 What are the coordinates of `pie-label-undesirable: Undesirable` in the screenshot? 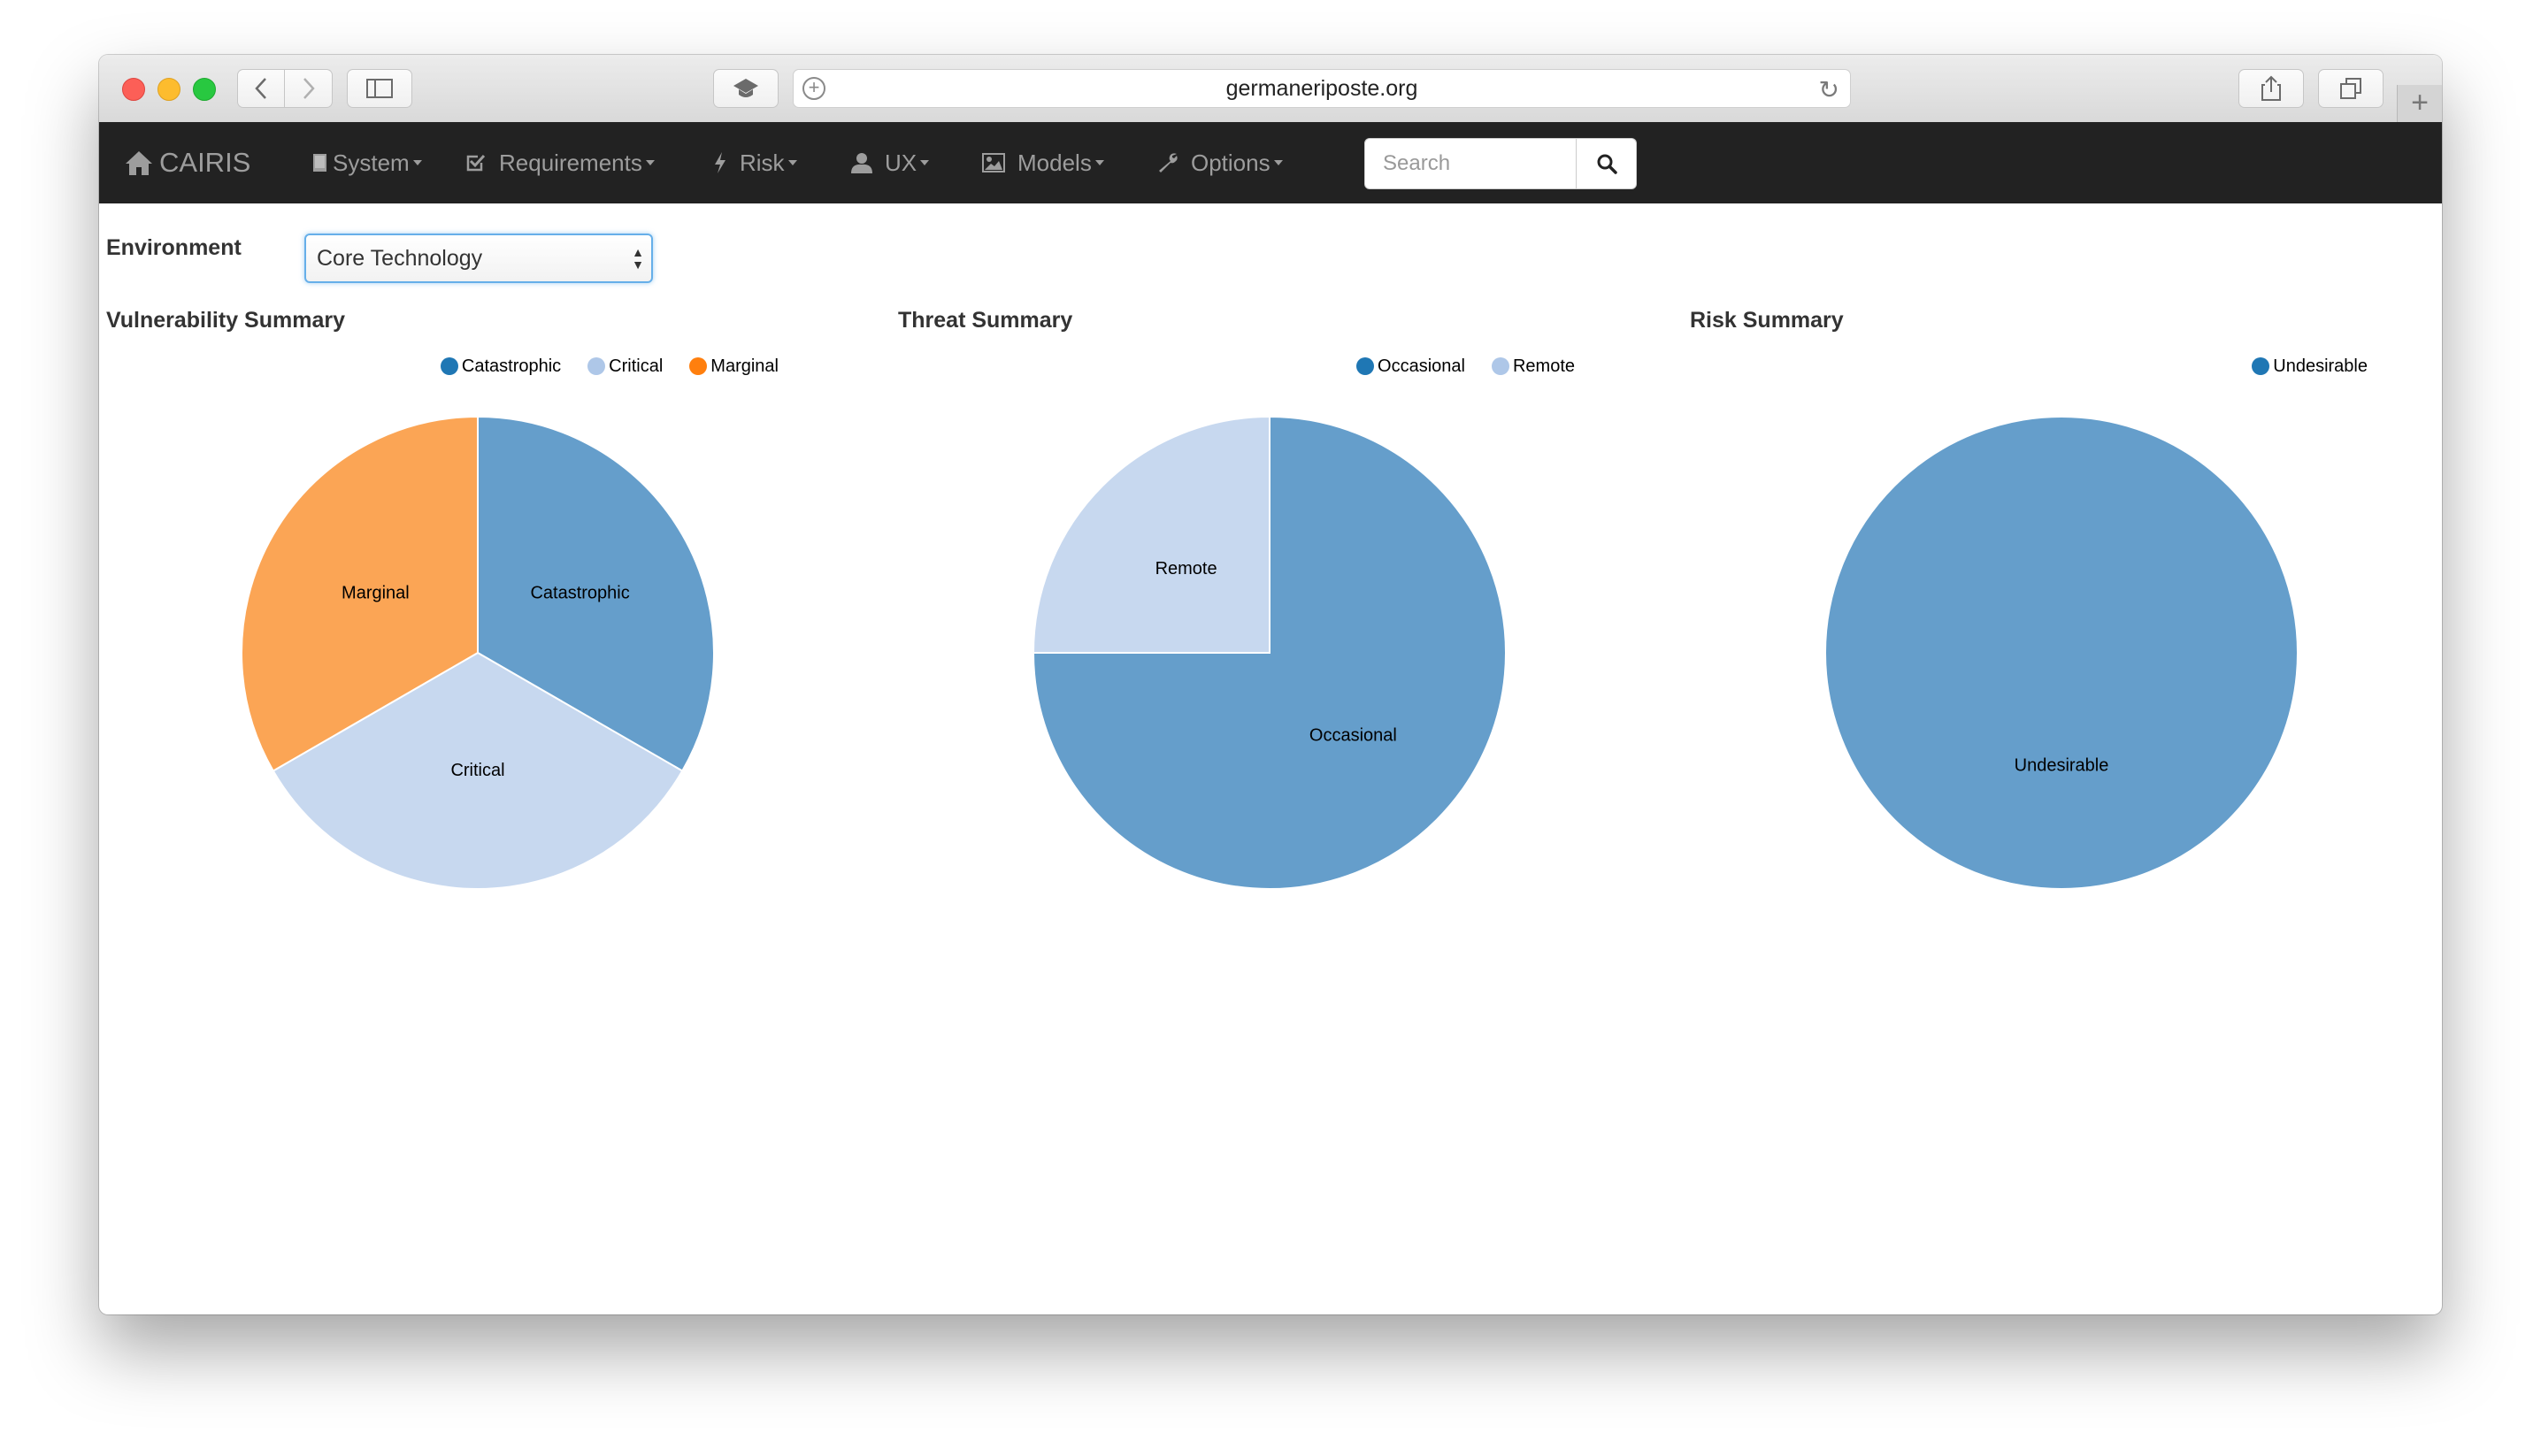 It's located at (2062, 765).